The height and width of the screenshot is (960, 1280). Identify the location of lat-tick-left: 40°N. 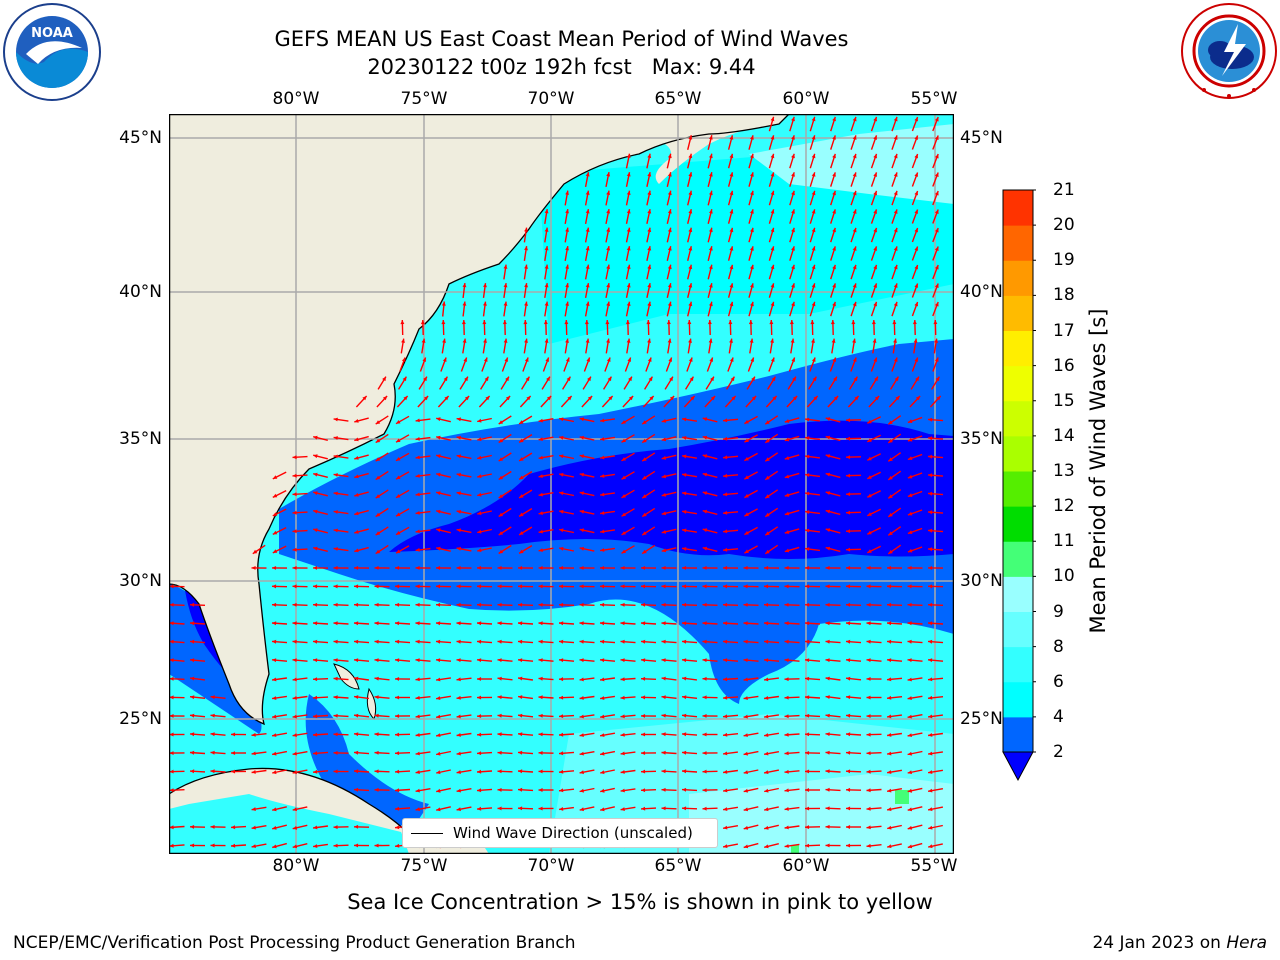
(140, 292).